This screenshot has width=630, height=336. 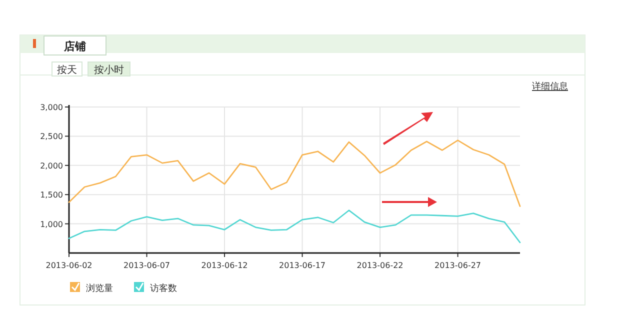 What do you see at coordinates (147, 265) in the screenshot?
I see `x-tick-label: 2013-06-07` at bounding box center [147, 265].